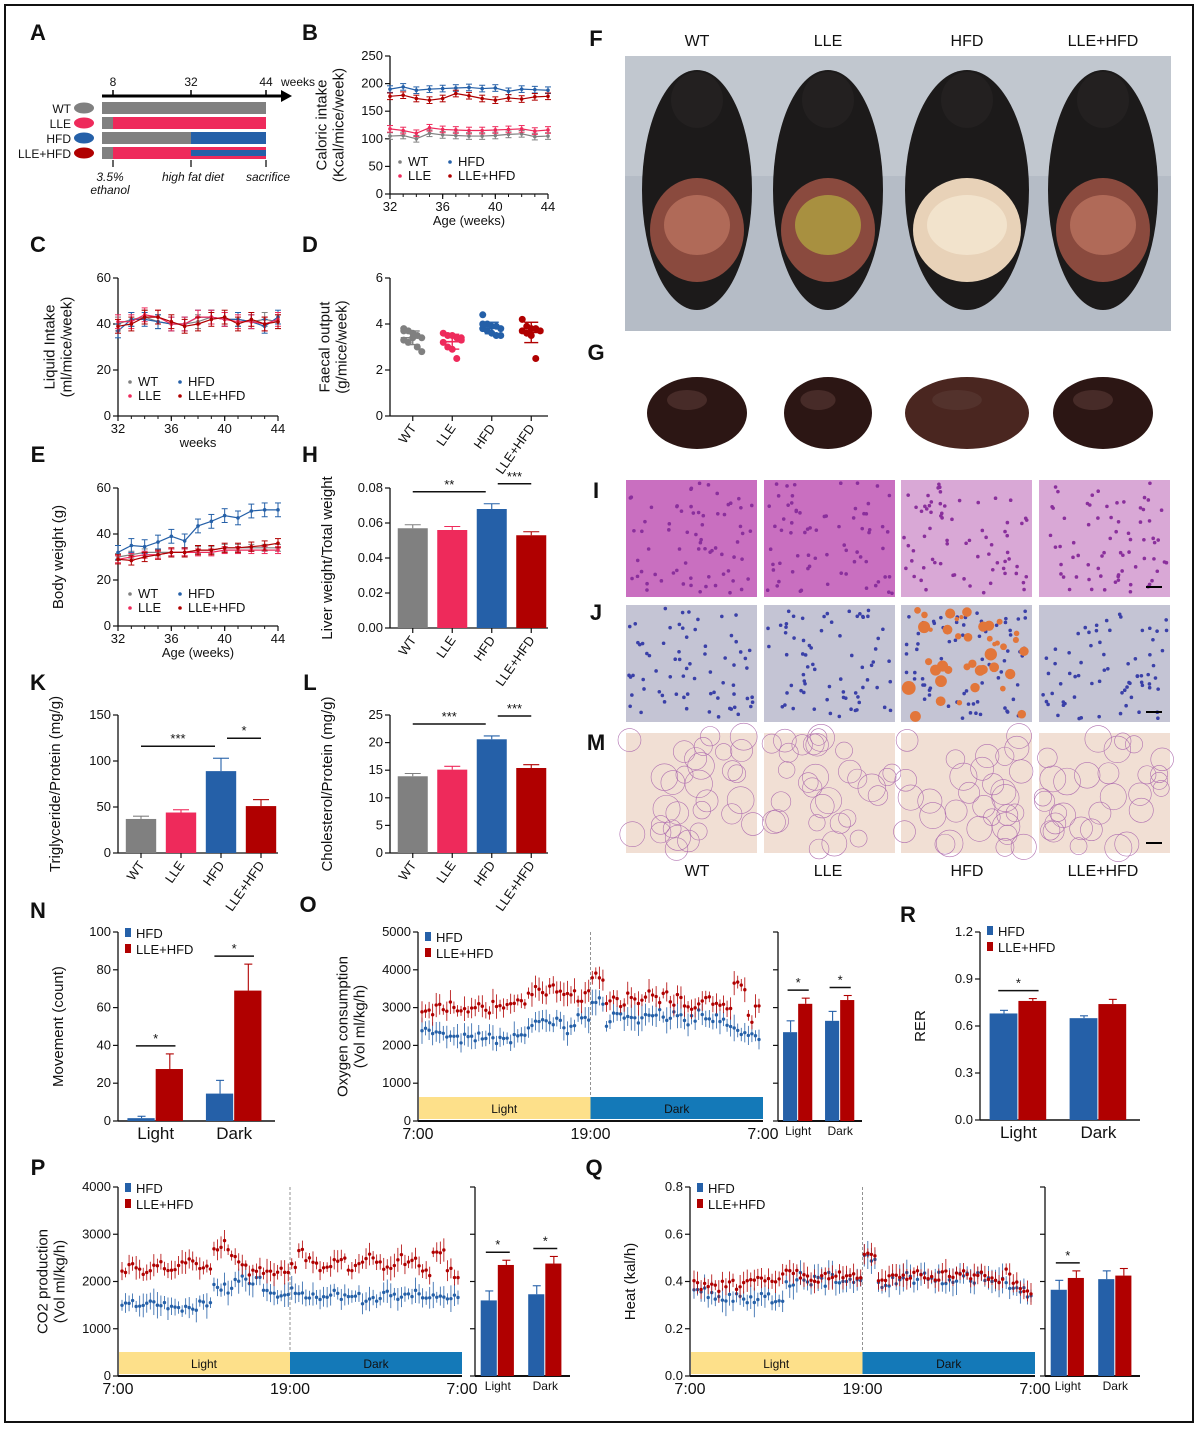 This screenshot has height=1429, width=1200. What do you see at coordinates (38, 910) in the screenshot?
I see `panel-letter: N` at bounding box center [38, 910].